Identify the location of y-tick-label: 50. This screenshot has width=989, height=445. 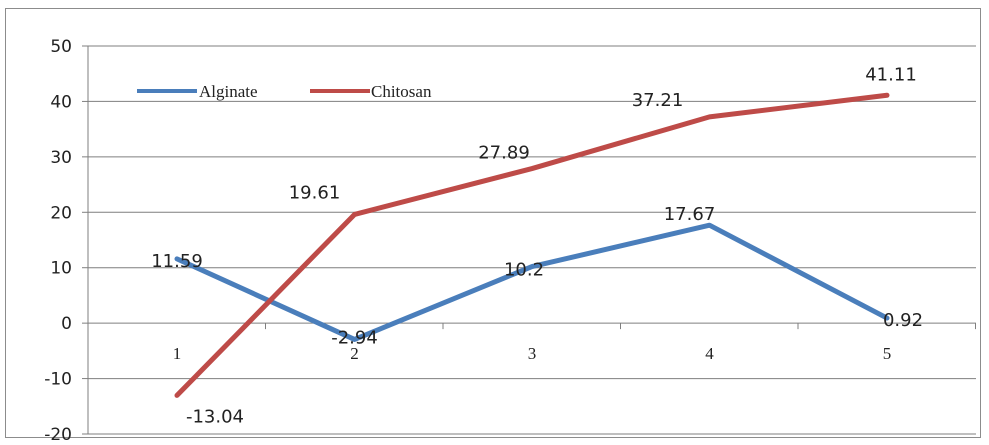
(61, 47).